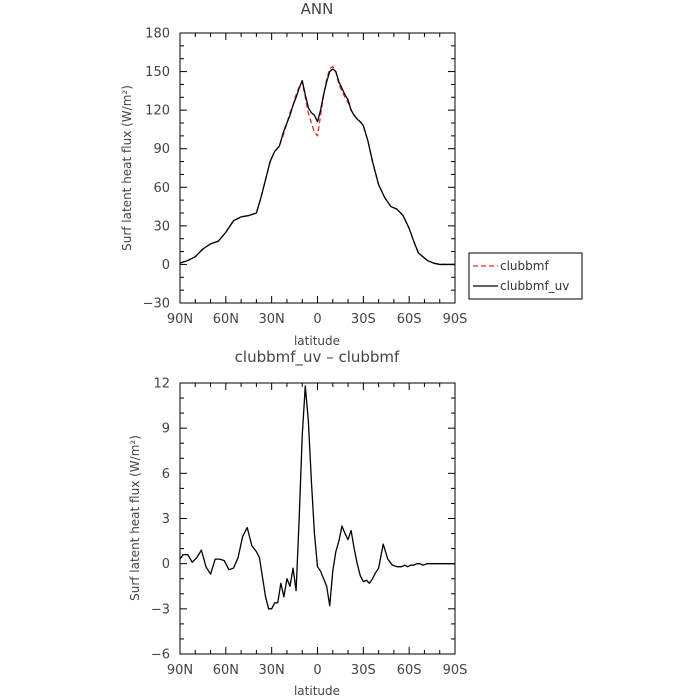 The height and width of the screenshot is (700, 700). What do you see at coordinates (156, 169) in the screenshot?
I see `panel-1-y-tick-labels: −30 0 30 60 90 120 150 180` at bounding box center [156, 169].